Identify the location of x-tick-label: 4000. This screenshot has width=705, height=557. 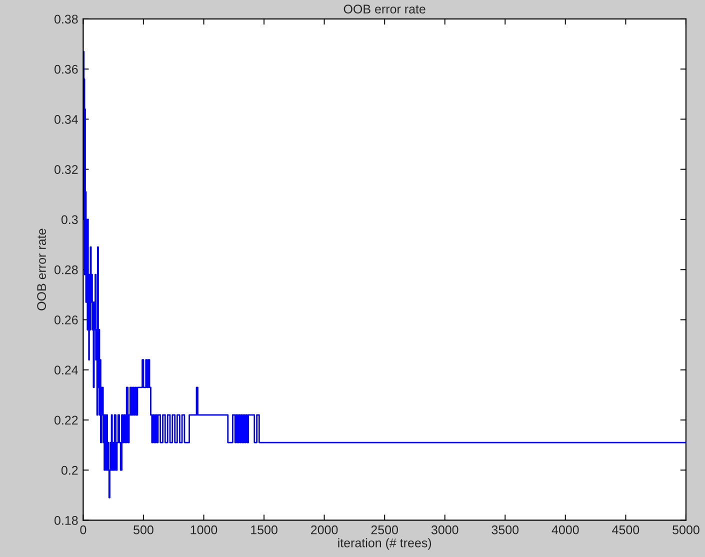
(565, 529).